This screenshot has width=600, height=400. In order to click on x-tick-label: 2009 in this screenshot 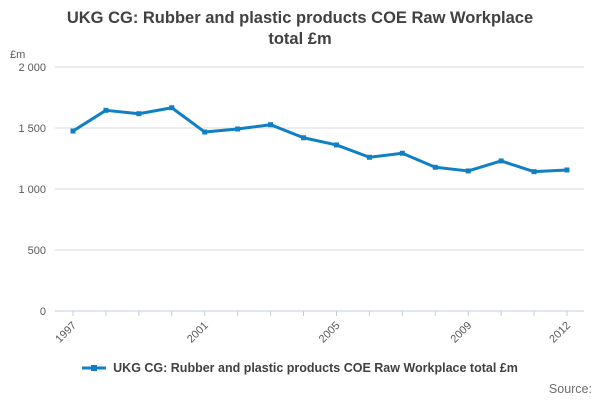, I will do `click(462, 333)`.